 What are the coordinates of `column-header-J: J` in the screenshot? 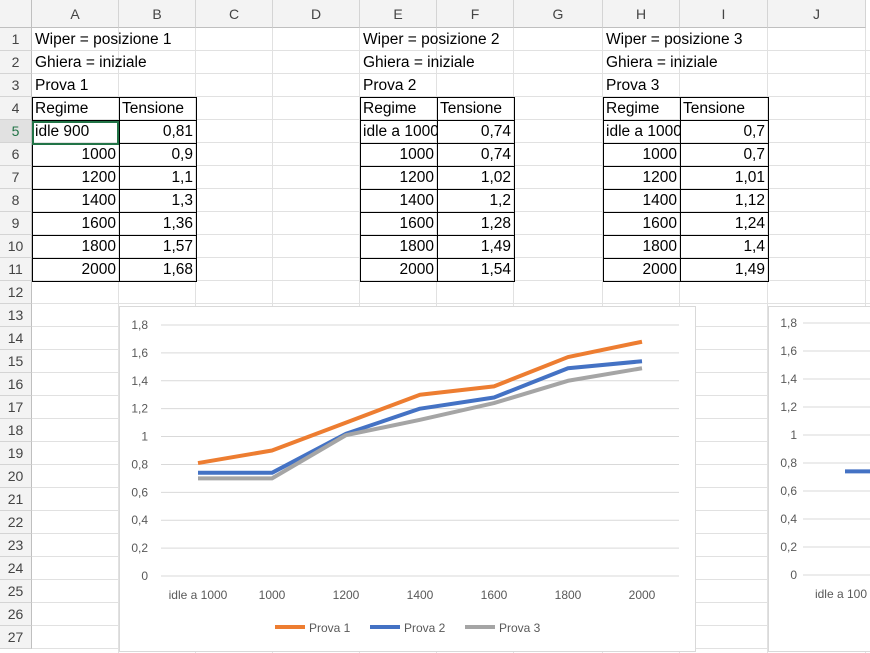 It's located at (817, 14).